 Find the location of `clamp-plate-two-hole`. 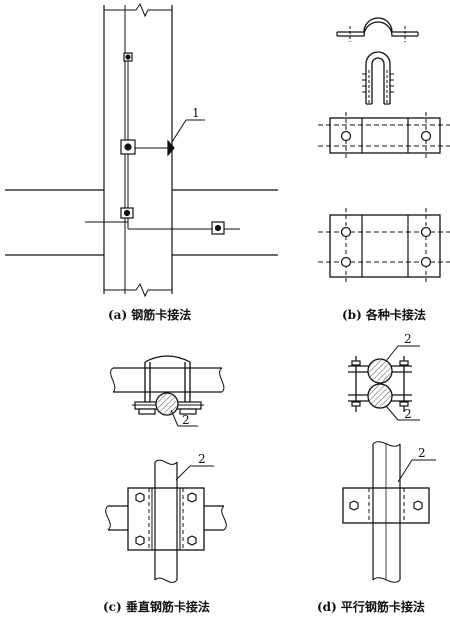

clamp-plate-two-hole is located at coordinates (384, 135).